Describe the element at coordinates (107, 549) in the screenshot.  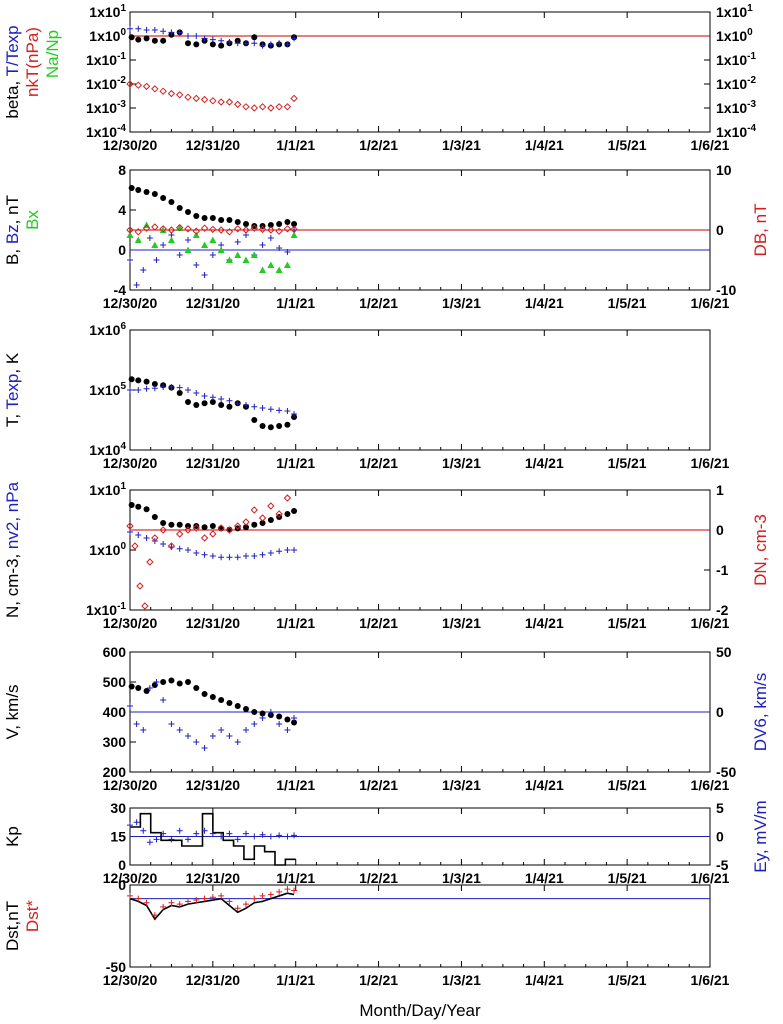
I see `y-tick-label: 1x100` at that location.